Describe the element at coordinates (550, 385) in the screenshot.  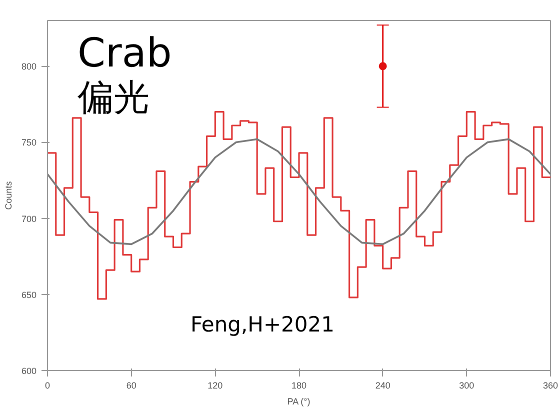
I see `x-tick-label: 360` at that location.